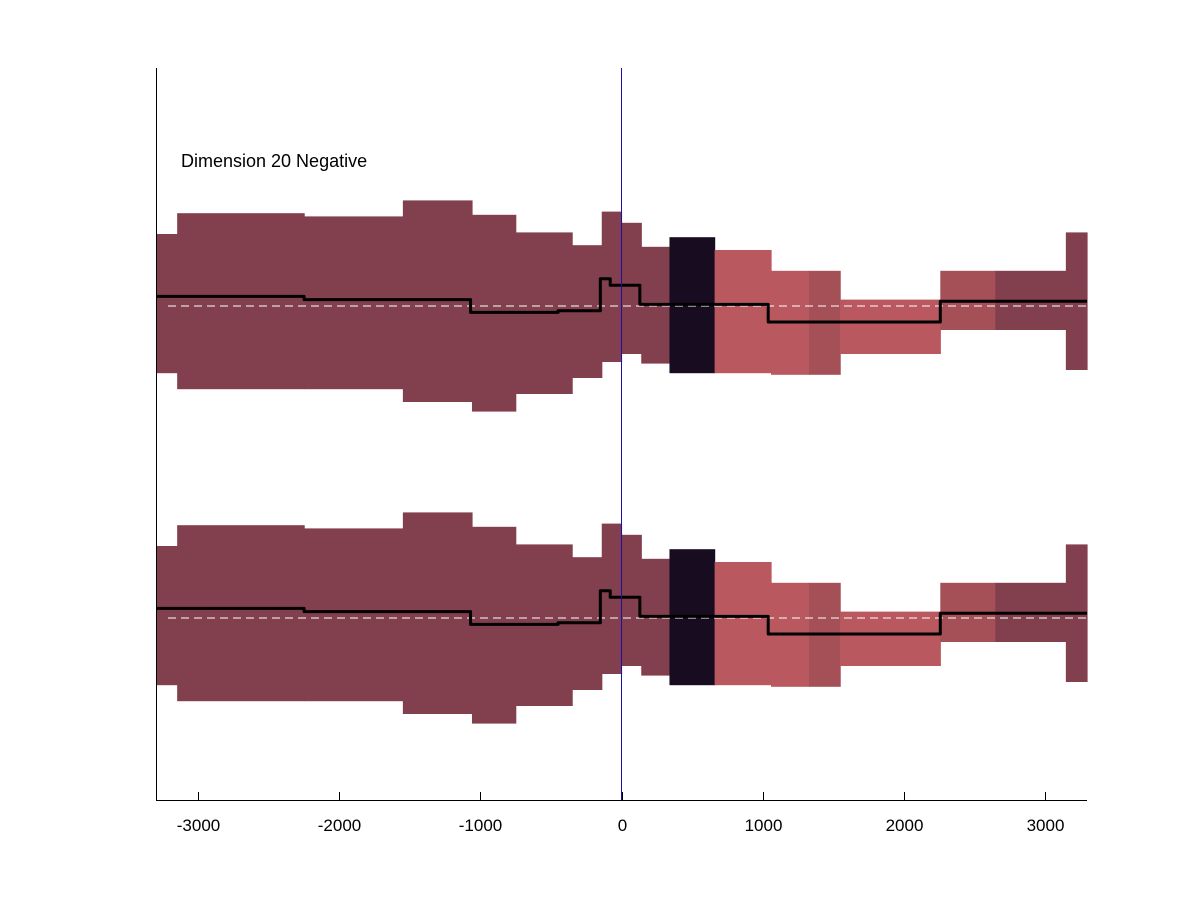 Image resolution: width=1200 pixels, height=900 pixels. I want to click on x-tick-label: -2000, so click(339, 825).